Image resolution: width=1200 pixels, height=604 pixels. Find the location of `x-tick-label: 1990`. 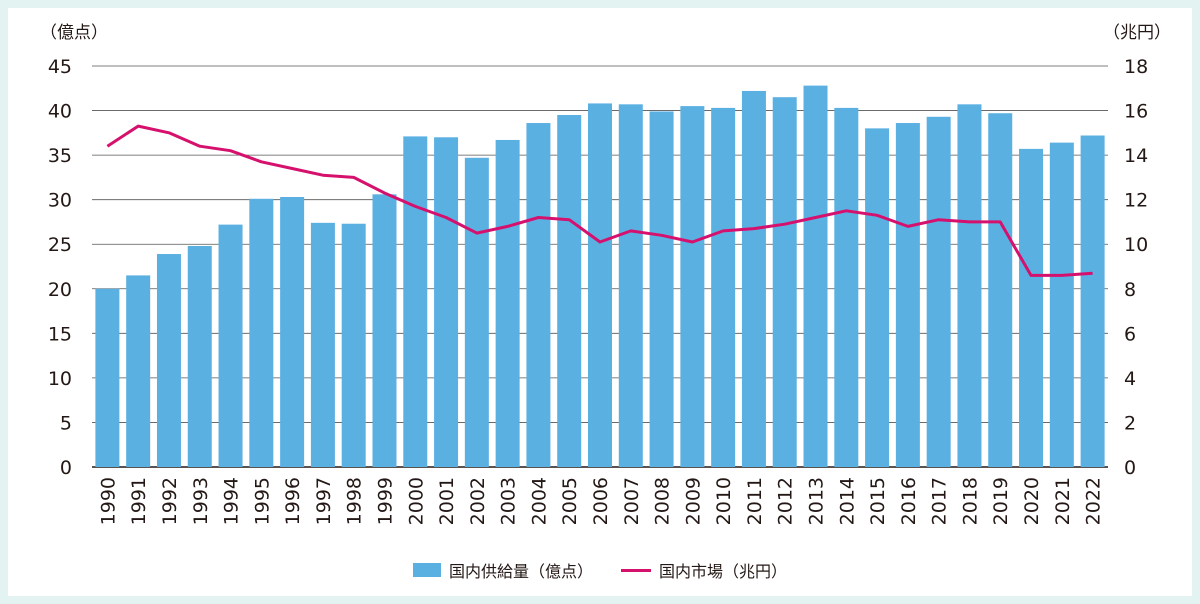

x-tick-label: 1990 is located at coordinates (108, 501).